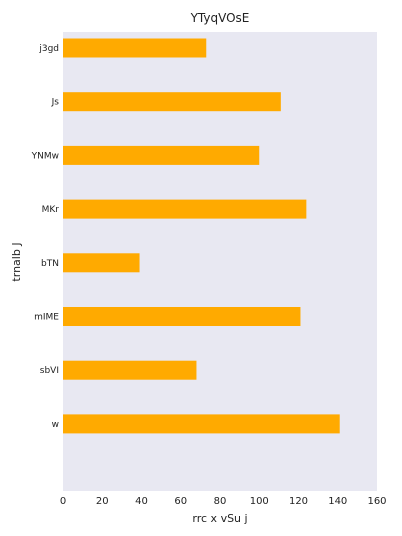 This screenshot has width=402, height=536. What do you see at coordinates (141, 501) in the screenshot?
I see `x-tick-label: 40` at bounding box center [141, 501].